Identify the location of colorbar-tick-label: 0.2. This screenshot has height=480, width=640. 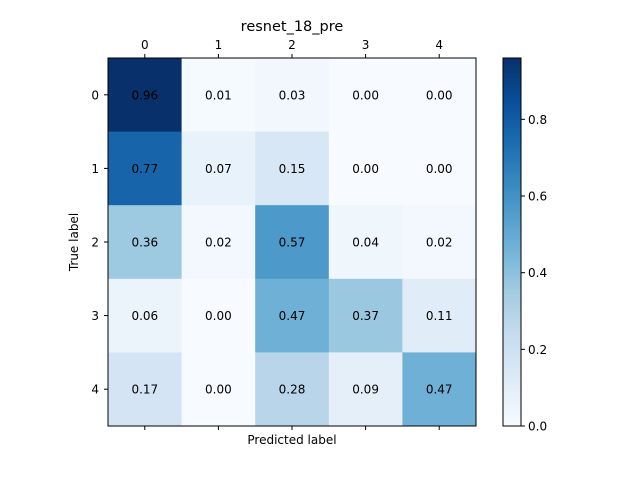
(537, 350).